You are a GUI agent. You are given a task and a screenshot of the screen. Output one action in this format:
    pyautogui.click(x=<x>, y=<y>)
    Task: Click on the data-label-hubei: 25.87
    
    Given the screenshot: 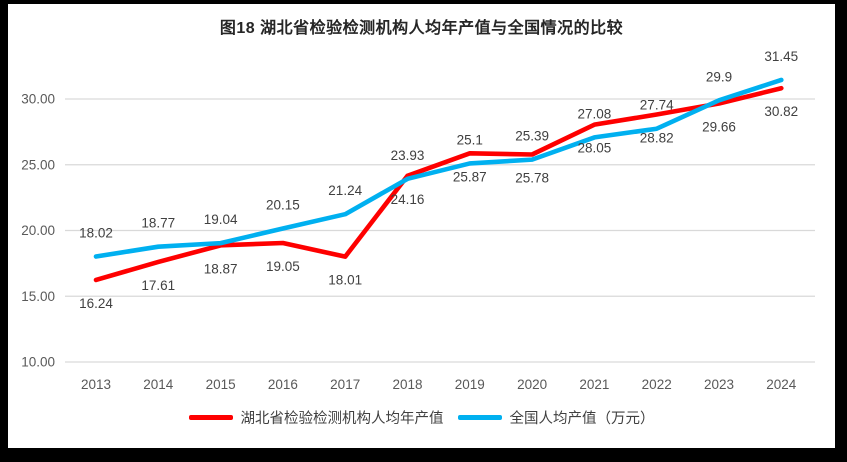 What is the action you would take?
    pyautogui.click(x=470, y=176)
    